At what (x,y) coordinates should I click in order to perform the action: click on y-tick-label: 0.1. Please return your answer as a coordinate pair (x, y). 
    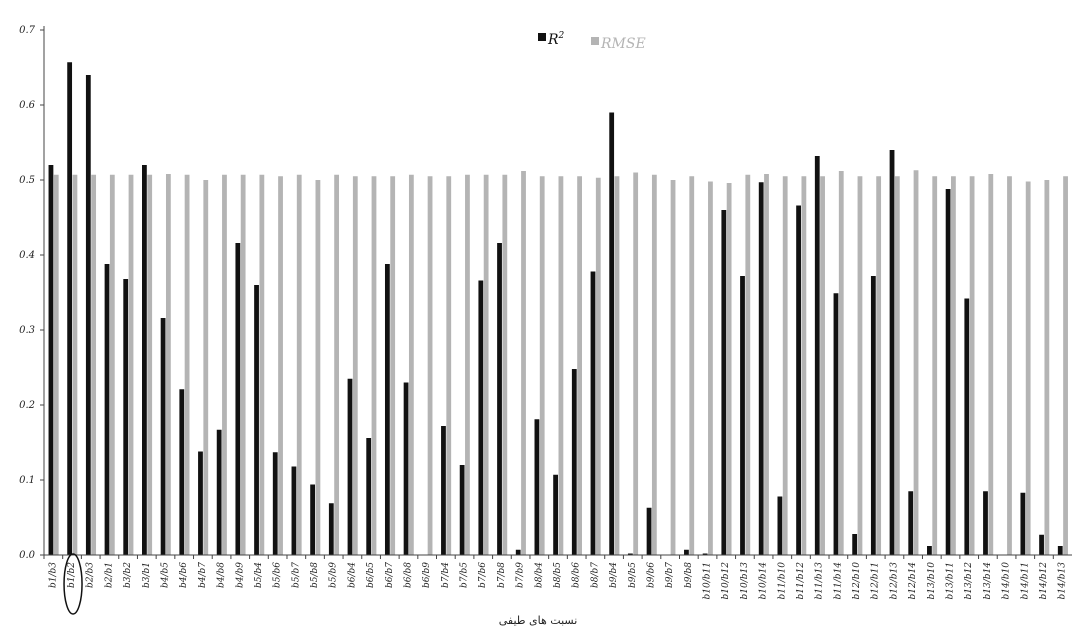
    Looking at the image, I should click on (27, 480).